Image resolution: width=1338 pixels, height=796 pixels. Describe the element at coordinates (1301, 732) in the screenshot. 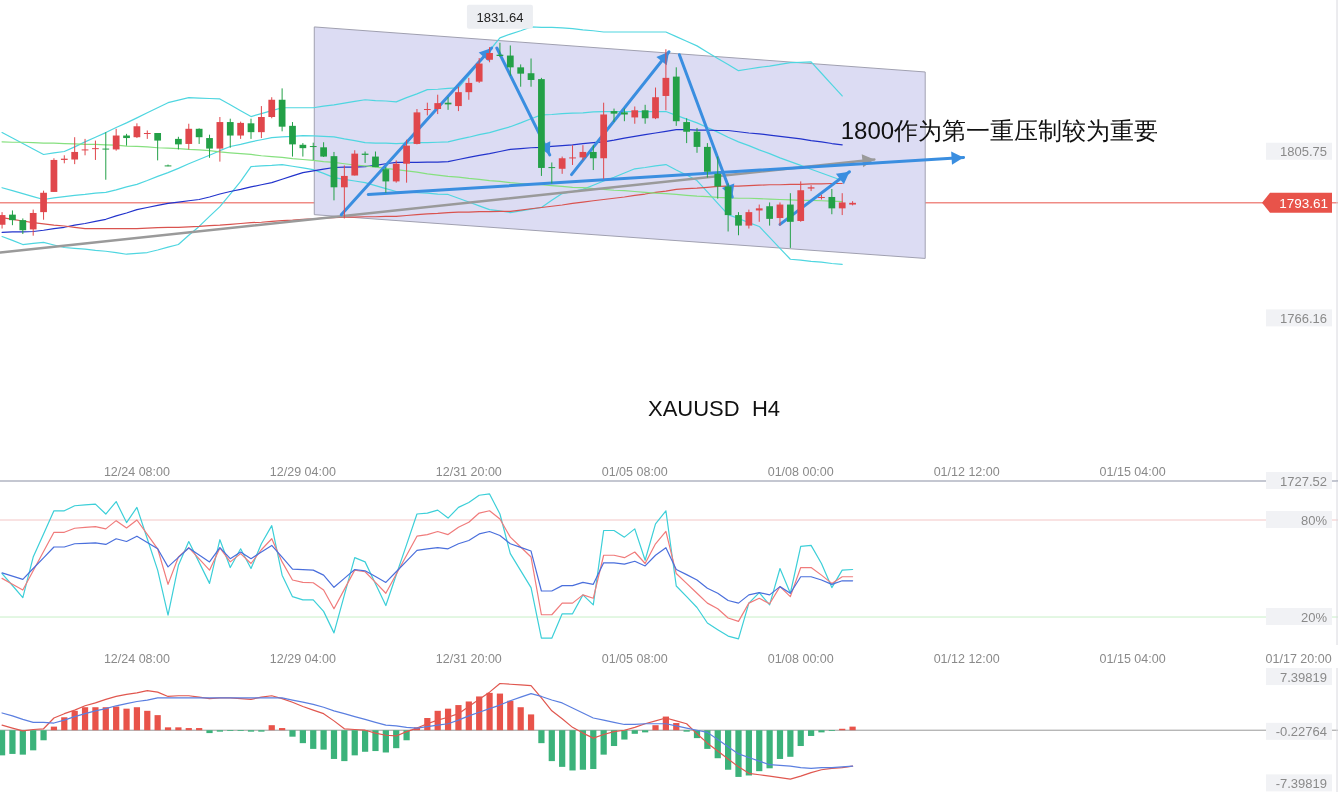

I see `y-tick-label: -0.22764` at that location.